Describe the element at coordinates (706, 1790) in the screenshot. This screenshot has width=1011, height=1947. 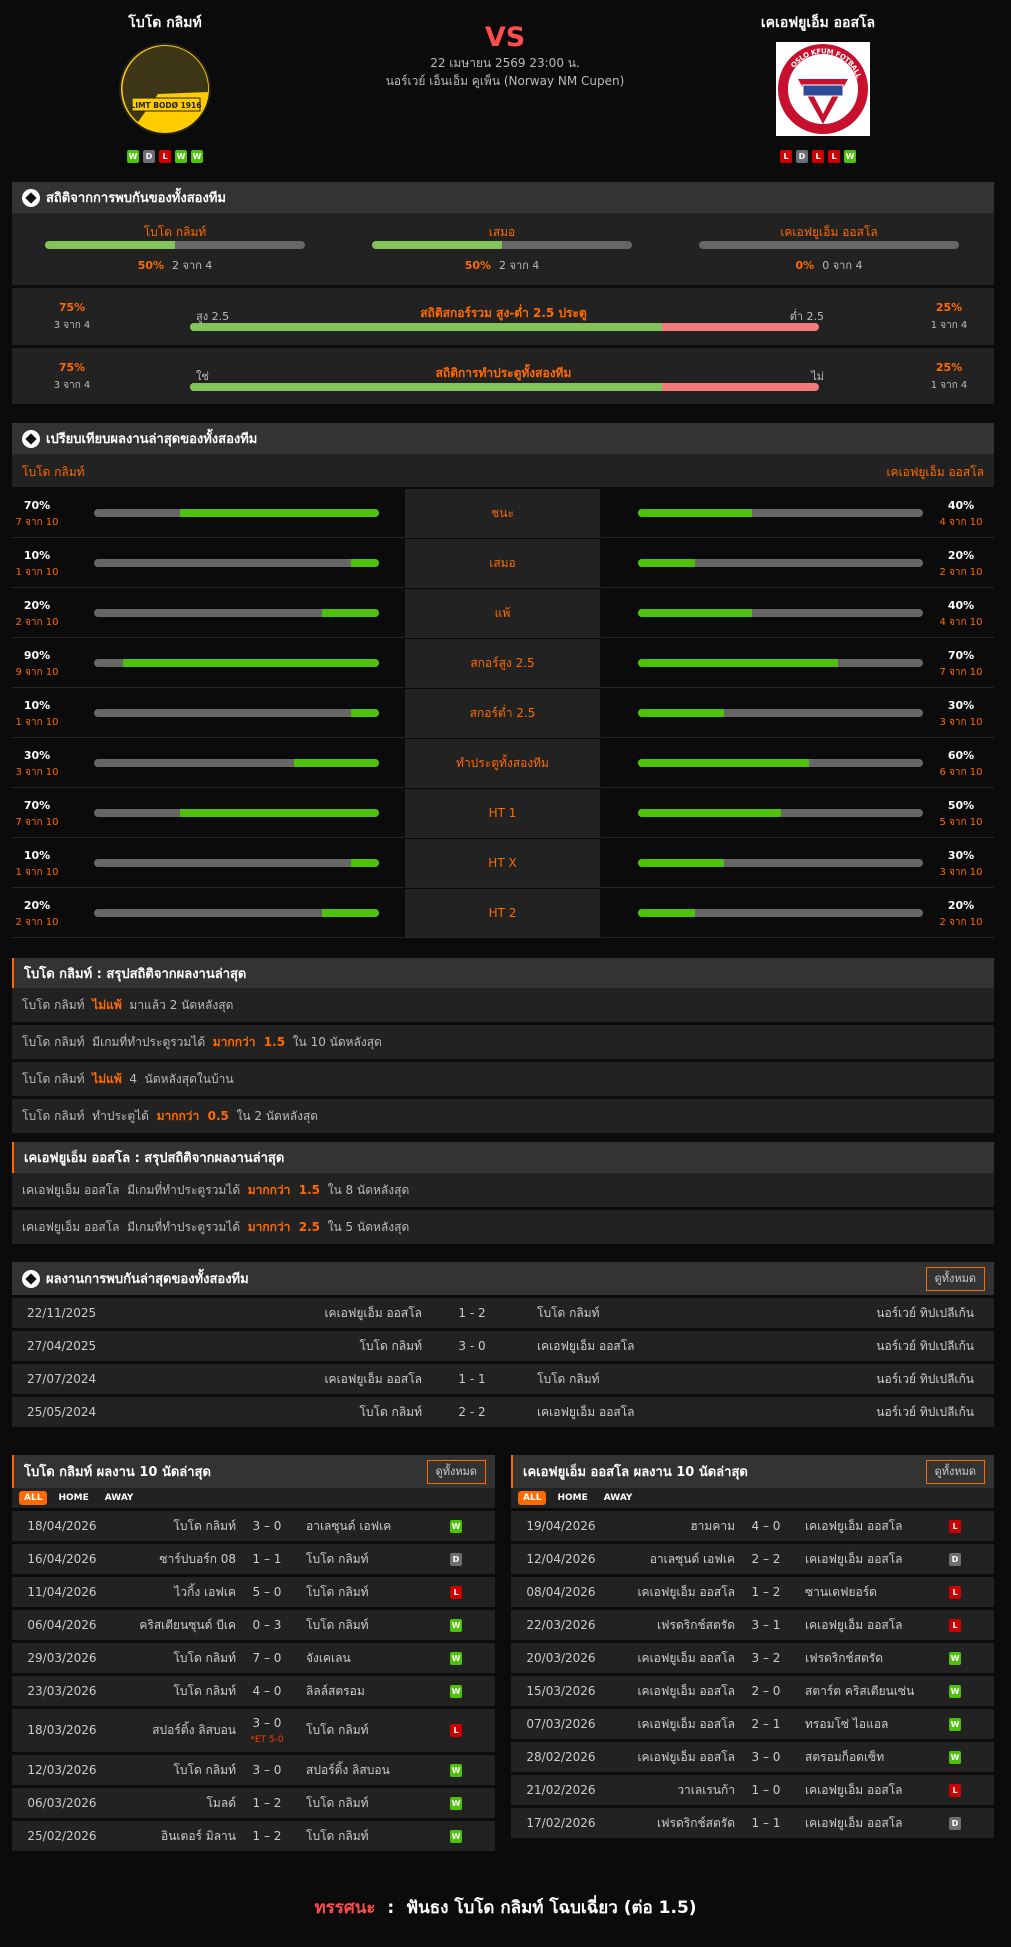
I see `home-team: วาเลเรนก้า` at that location.